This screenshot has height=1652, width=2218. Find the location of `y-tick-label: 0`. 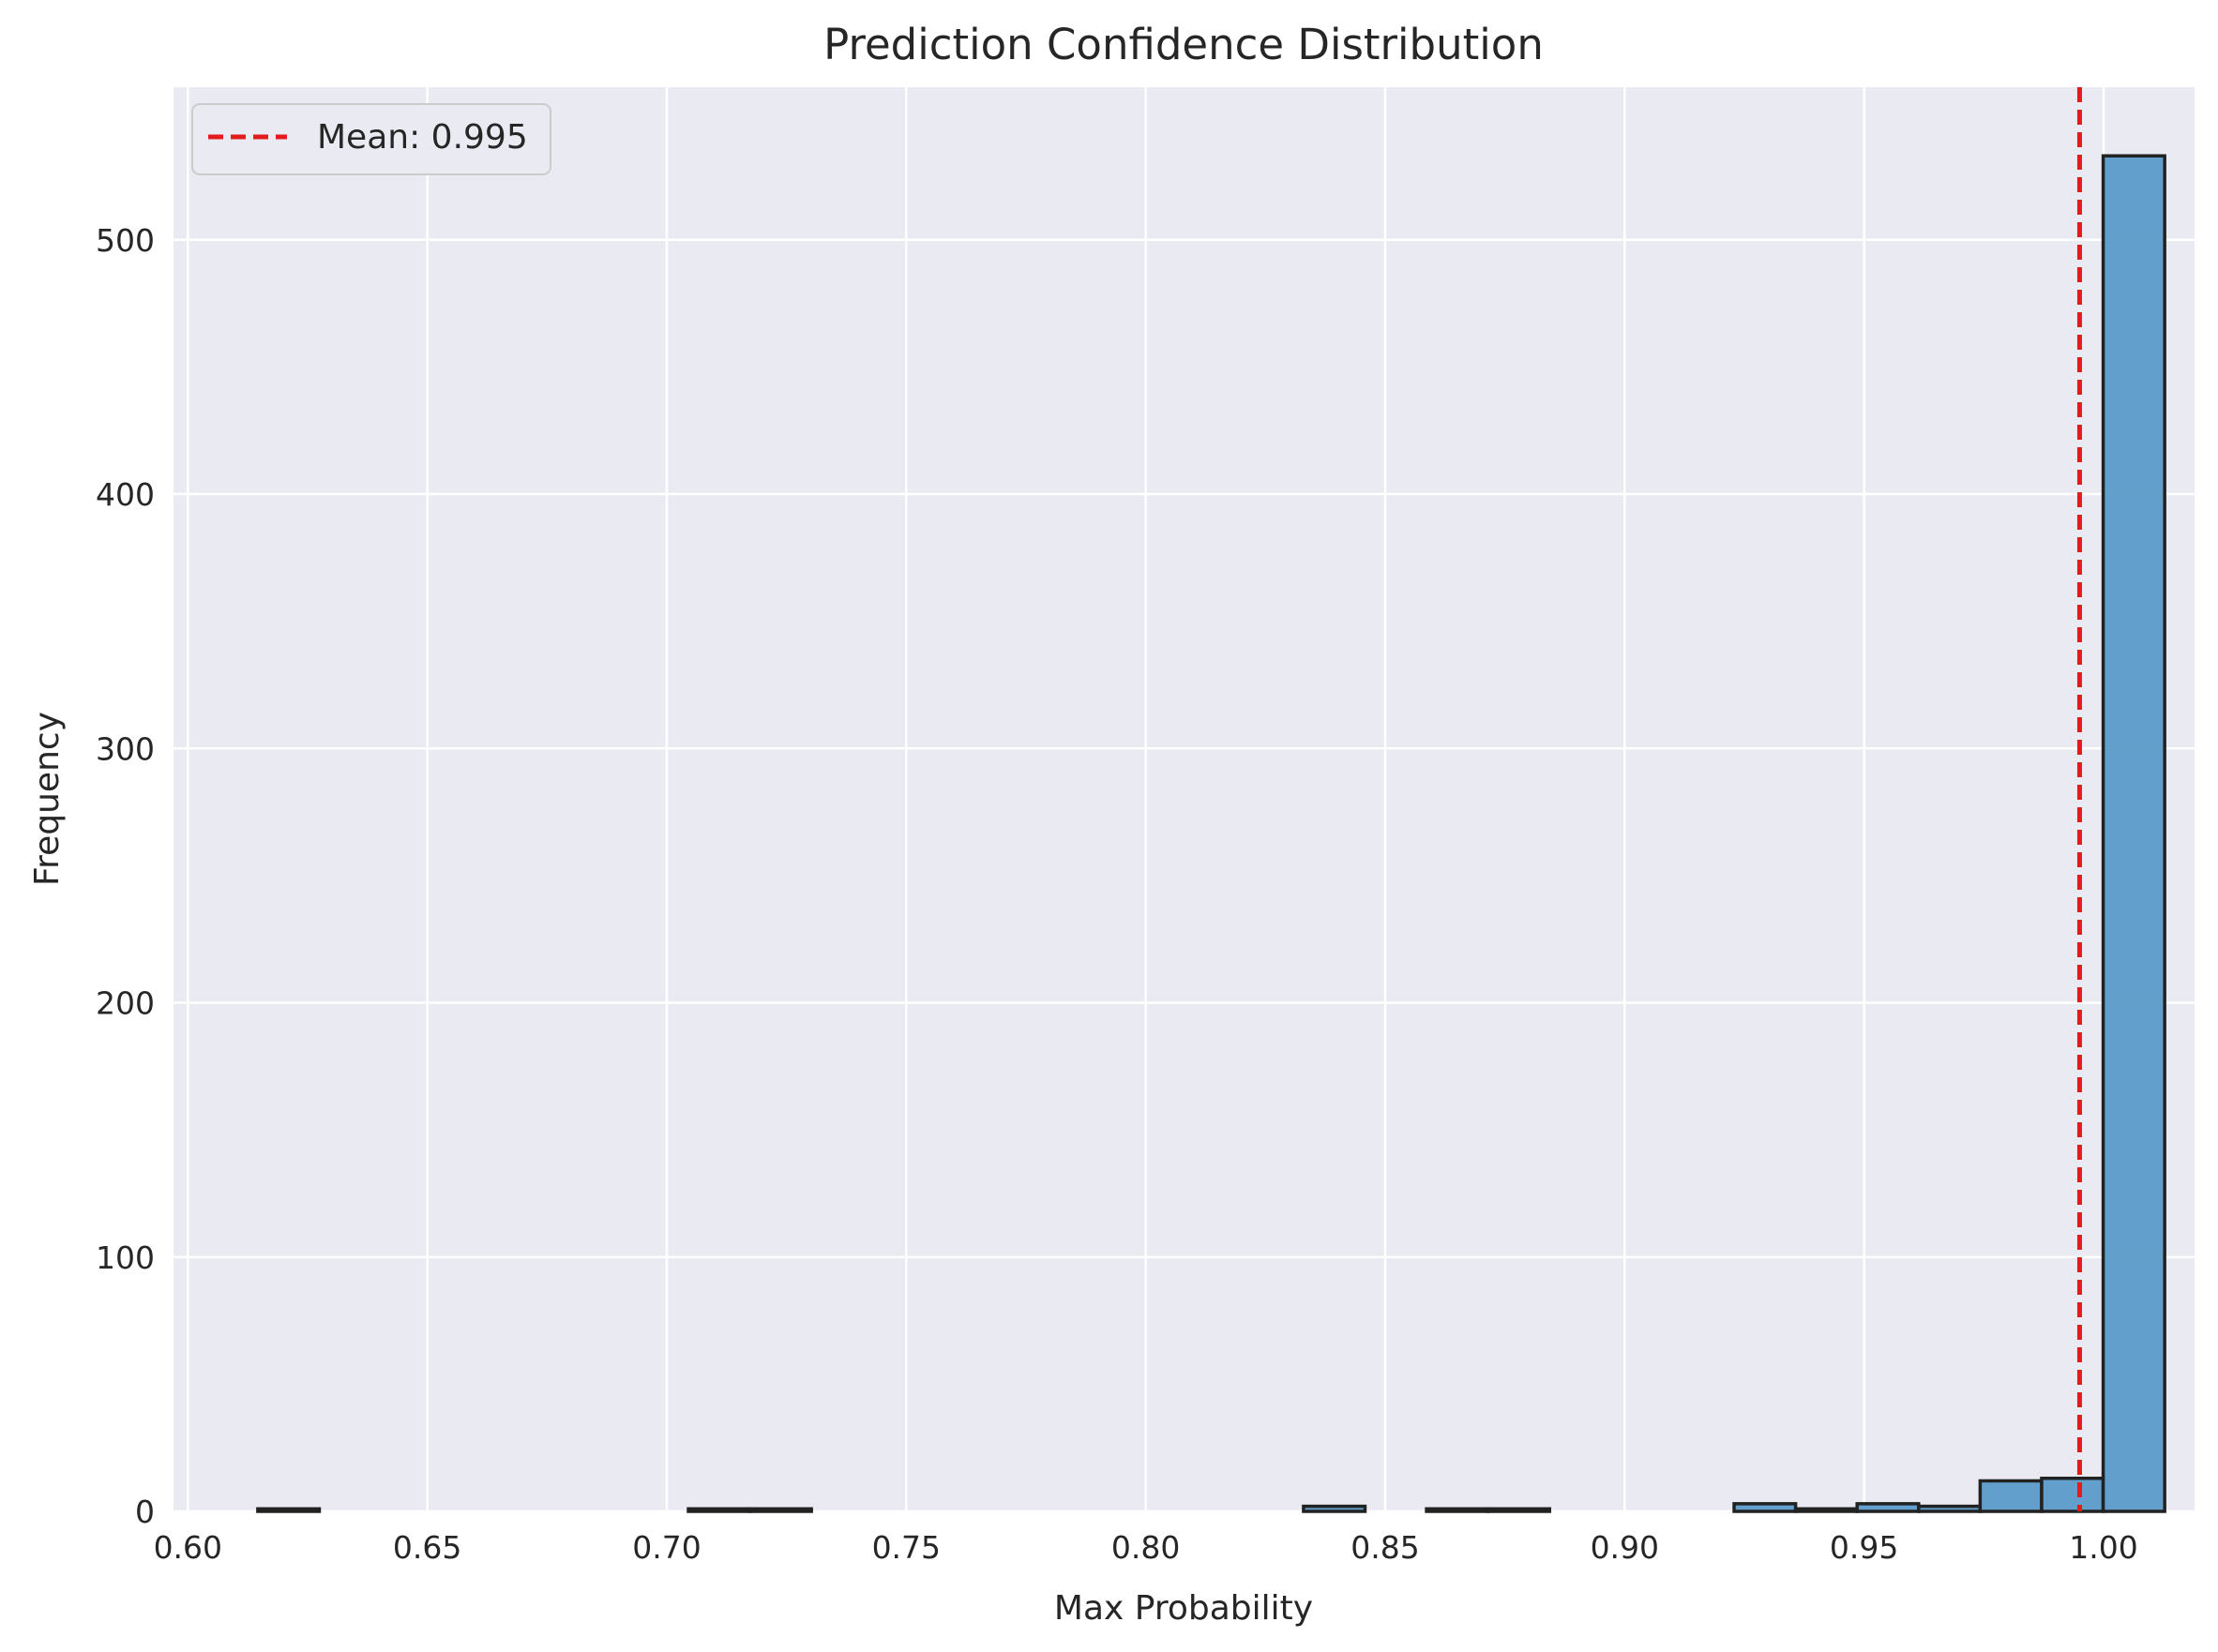

y-tick-label: 0 is located at coordinates (145, 1512).